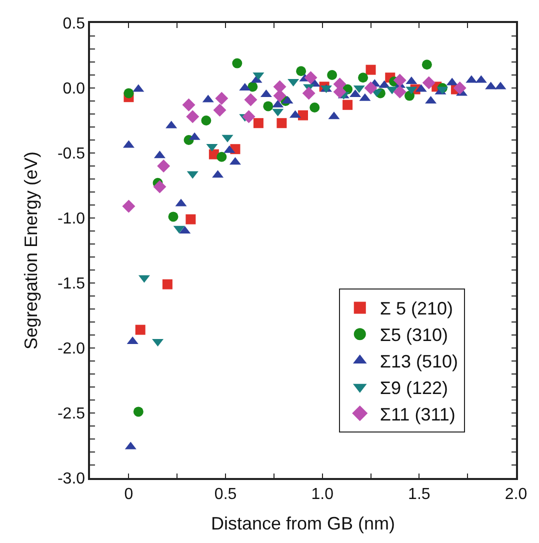 This screenshot has width=539, height=543. What do you see at coordinates (322, 494) in the screenshot?
I see `x-tick-label: 1.0` at bounding box center [322, 494].